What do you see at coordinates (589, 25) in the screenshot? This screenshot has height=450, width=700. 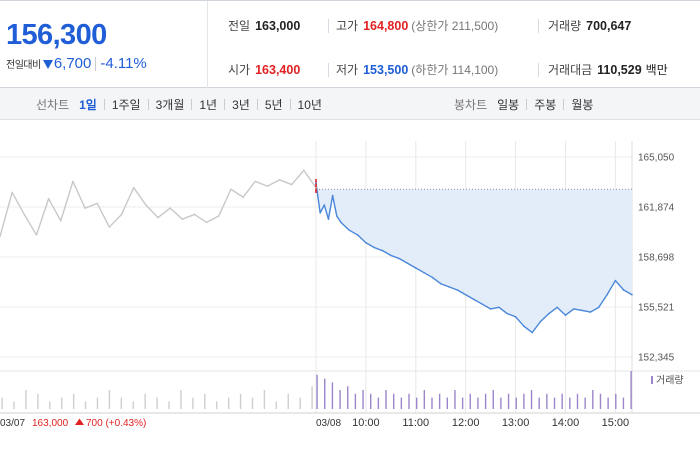 I see `stat-volume: 거래량 700,647` at bounding box center [589, 25].